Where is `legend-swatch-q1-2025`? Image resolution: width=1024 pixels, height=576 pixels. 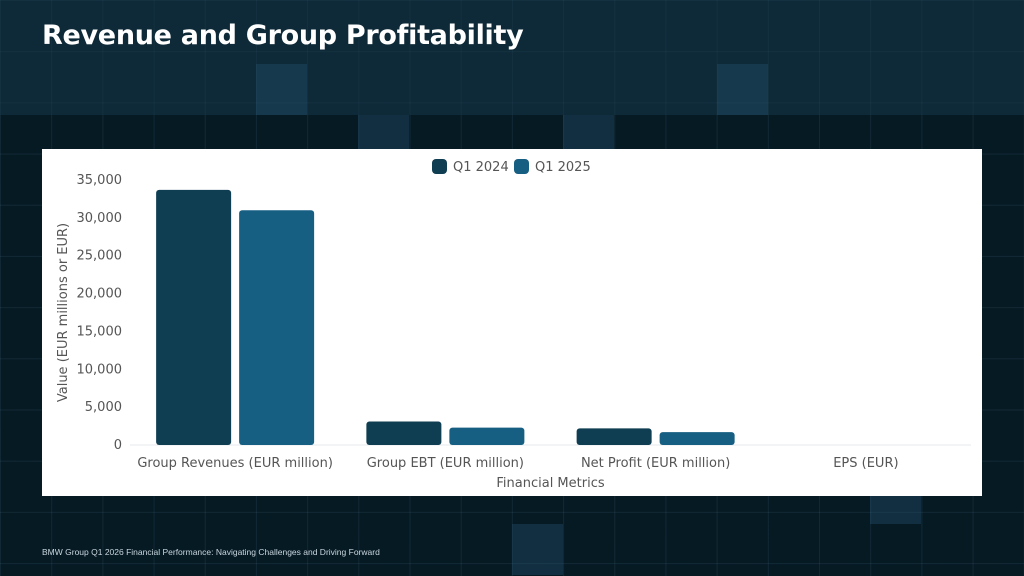
legend-swatch-q1-2025 is located at coordinates (521, 166).